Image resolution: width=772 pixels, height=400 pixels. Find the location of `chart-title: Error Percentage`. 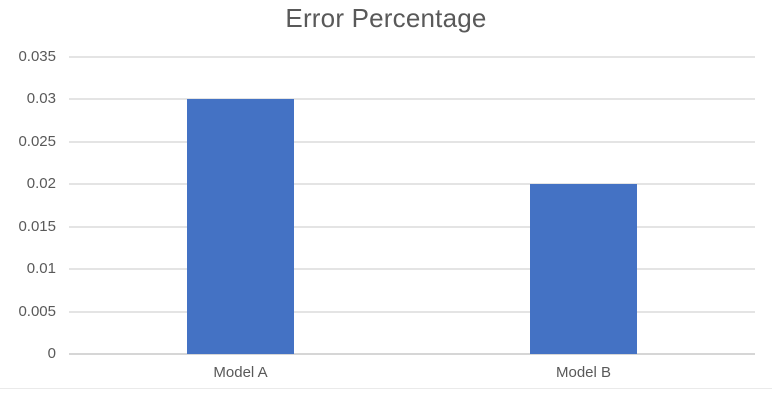

chart-title: Error Percentage is located at coordinates (386, 18).